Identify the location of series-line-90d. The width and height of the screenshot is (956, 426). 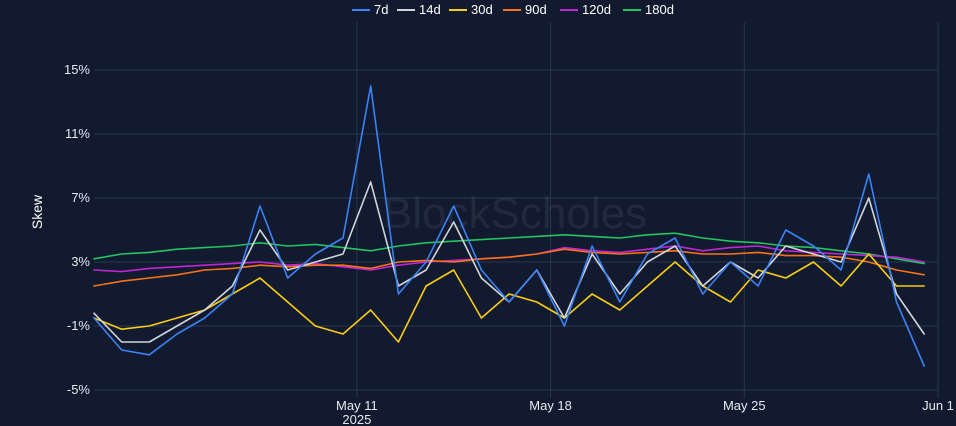
(509, 267).